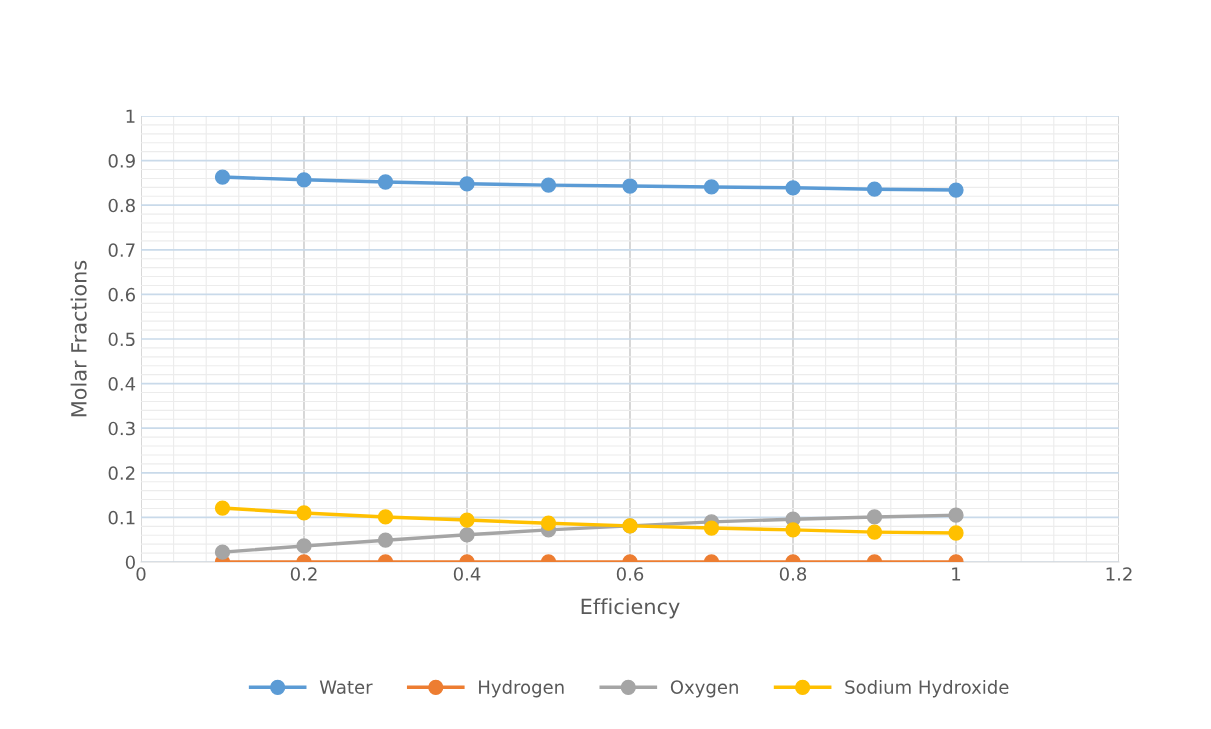 The image size is (1211, 729). What do you see at coordinates (704, 689) in the screenshot?
I see `legend-label: Oxygen` at bounding box center [704, 689].